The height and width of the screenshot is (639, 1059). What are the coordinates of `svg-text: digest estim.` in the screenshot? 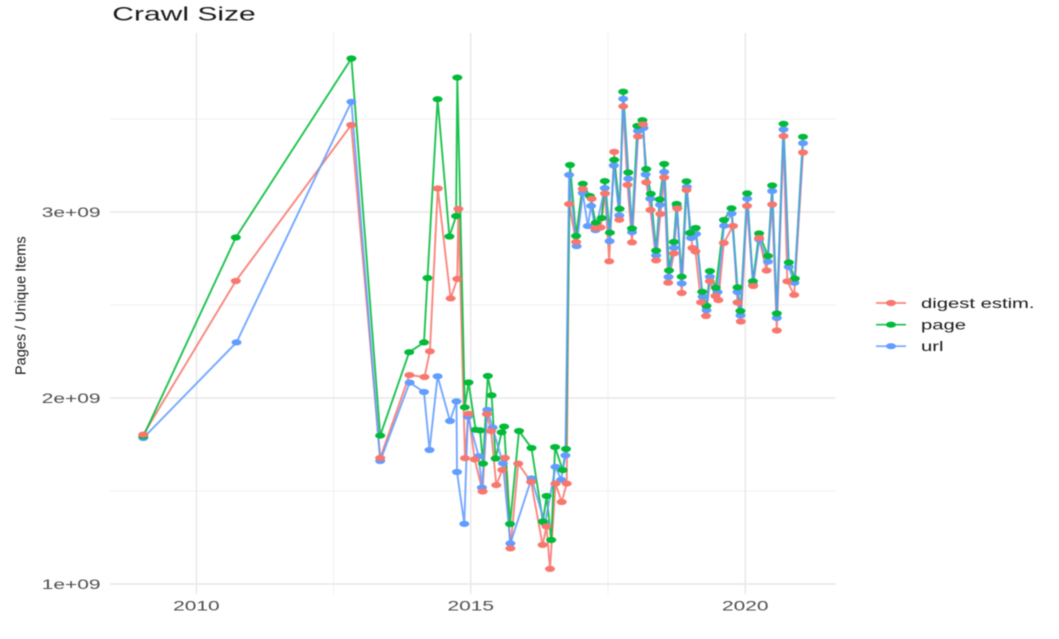 It's located at (978, 303).